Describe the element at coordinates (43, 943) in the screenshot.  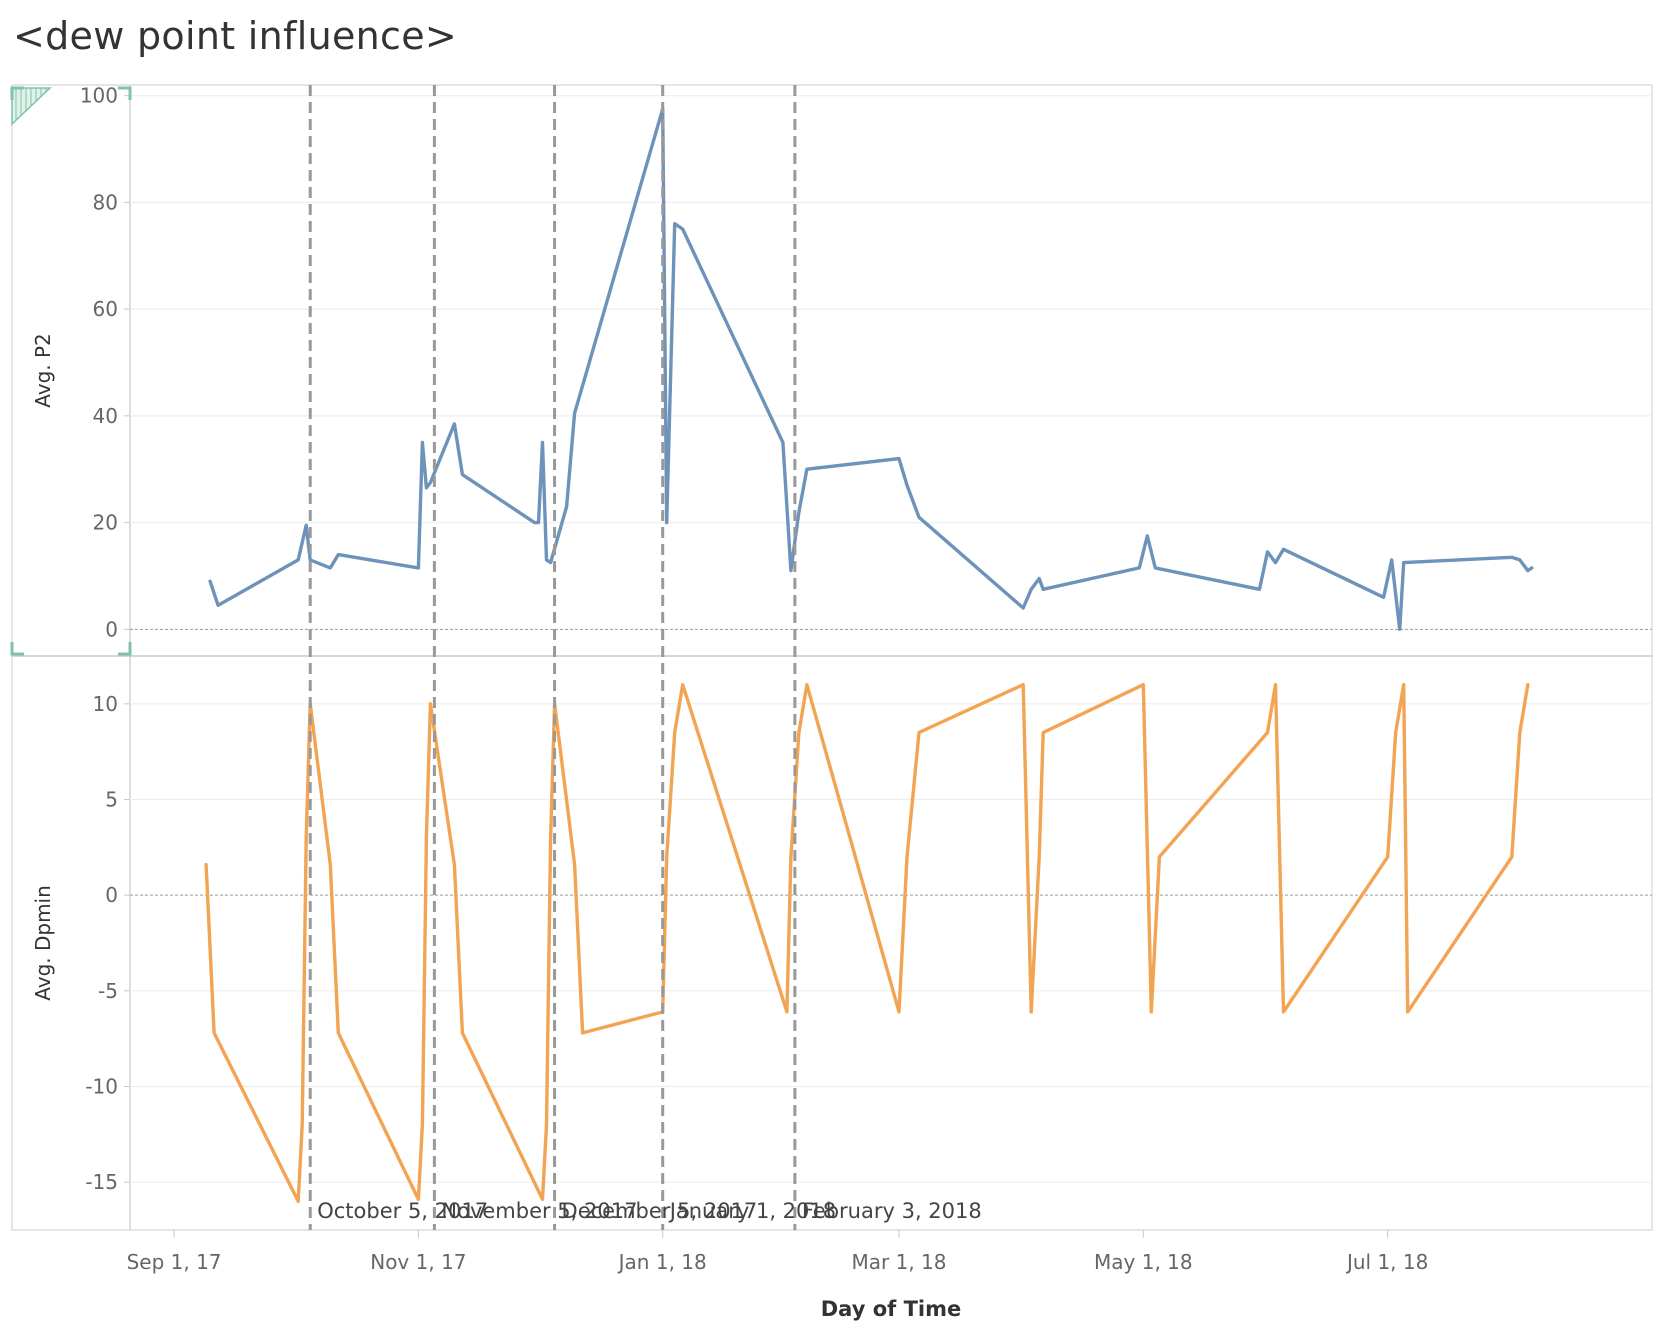
I see `y-axis-title: Avg. Dpmin` at that location.